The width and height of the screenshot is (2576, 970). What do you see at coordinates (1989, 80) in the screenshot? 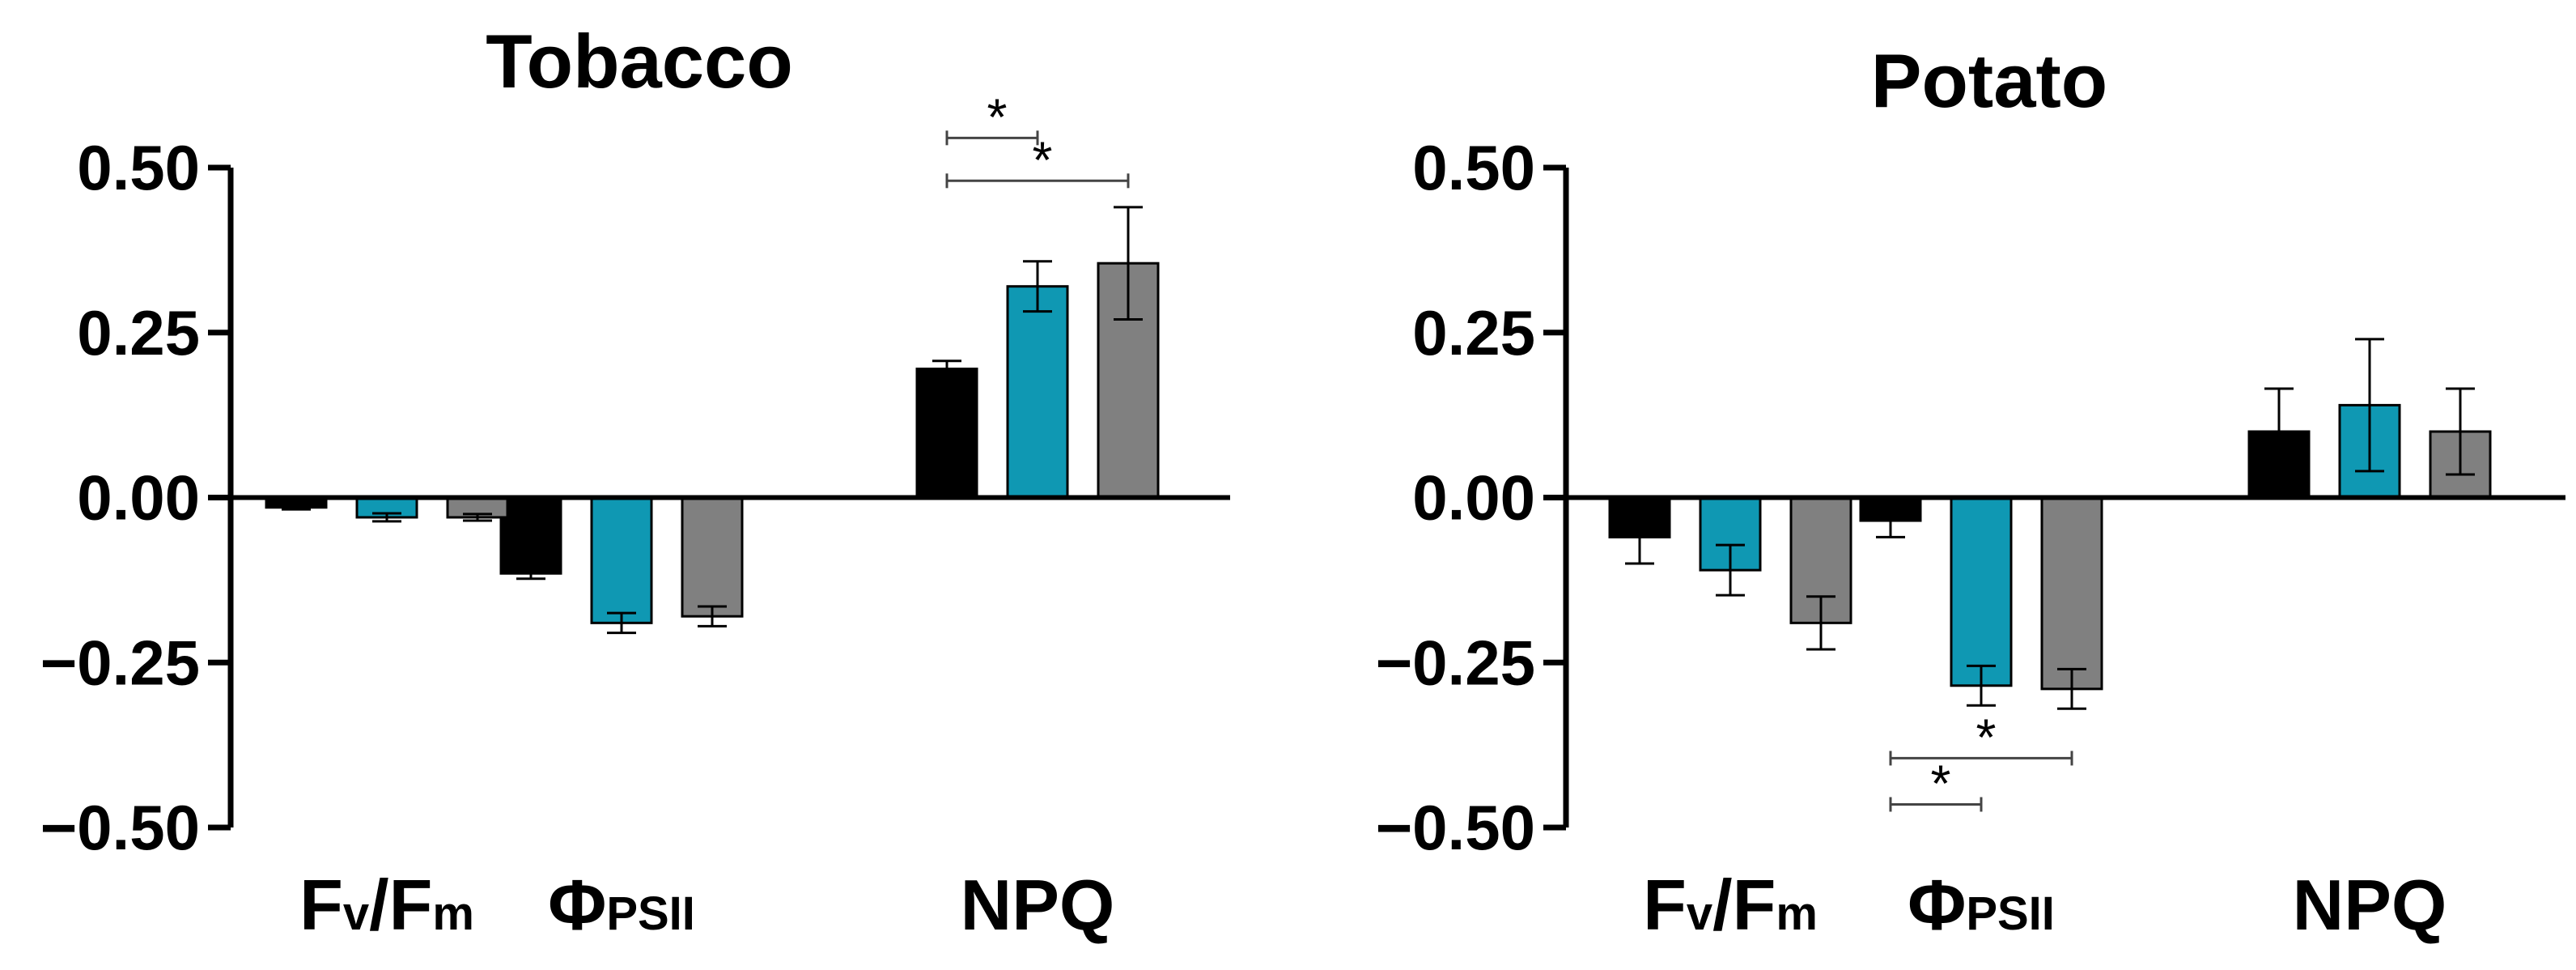
I see `chart-title: Potato` at bounding box center [1989, 80].